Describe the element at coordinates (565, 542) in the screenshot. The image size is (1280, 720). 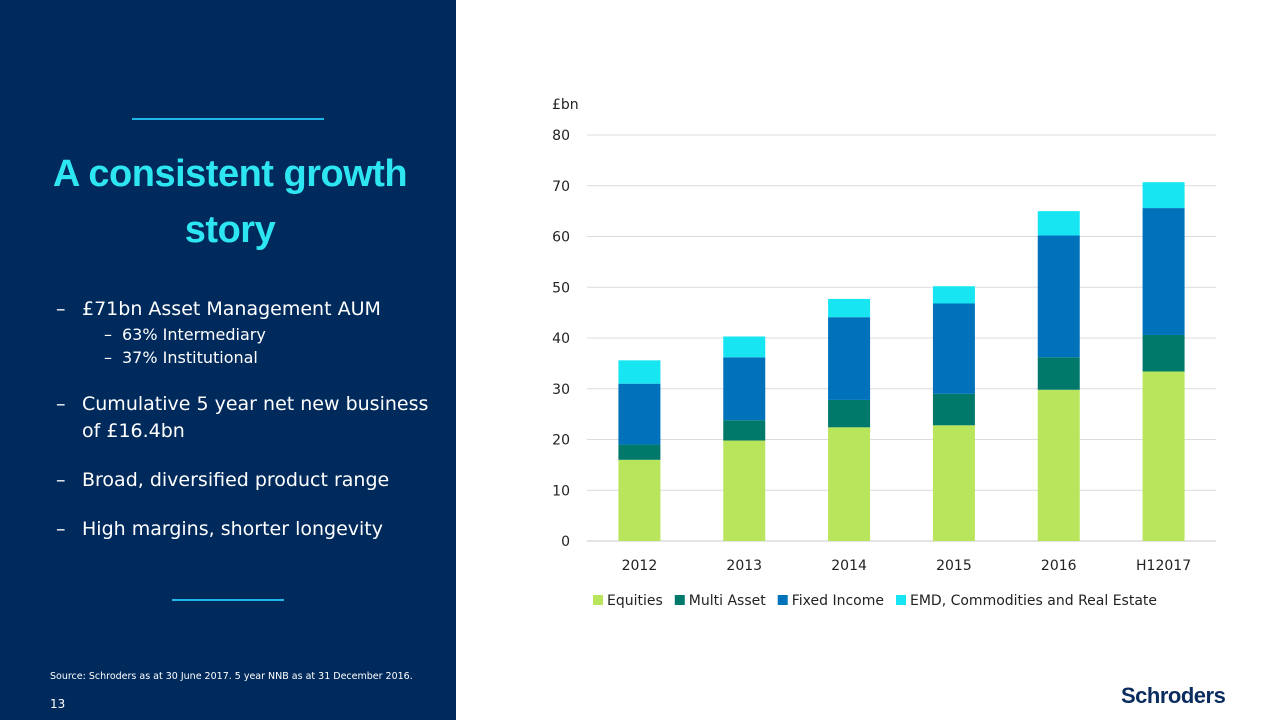
I see `y-tick-label: 0` at that location.